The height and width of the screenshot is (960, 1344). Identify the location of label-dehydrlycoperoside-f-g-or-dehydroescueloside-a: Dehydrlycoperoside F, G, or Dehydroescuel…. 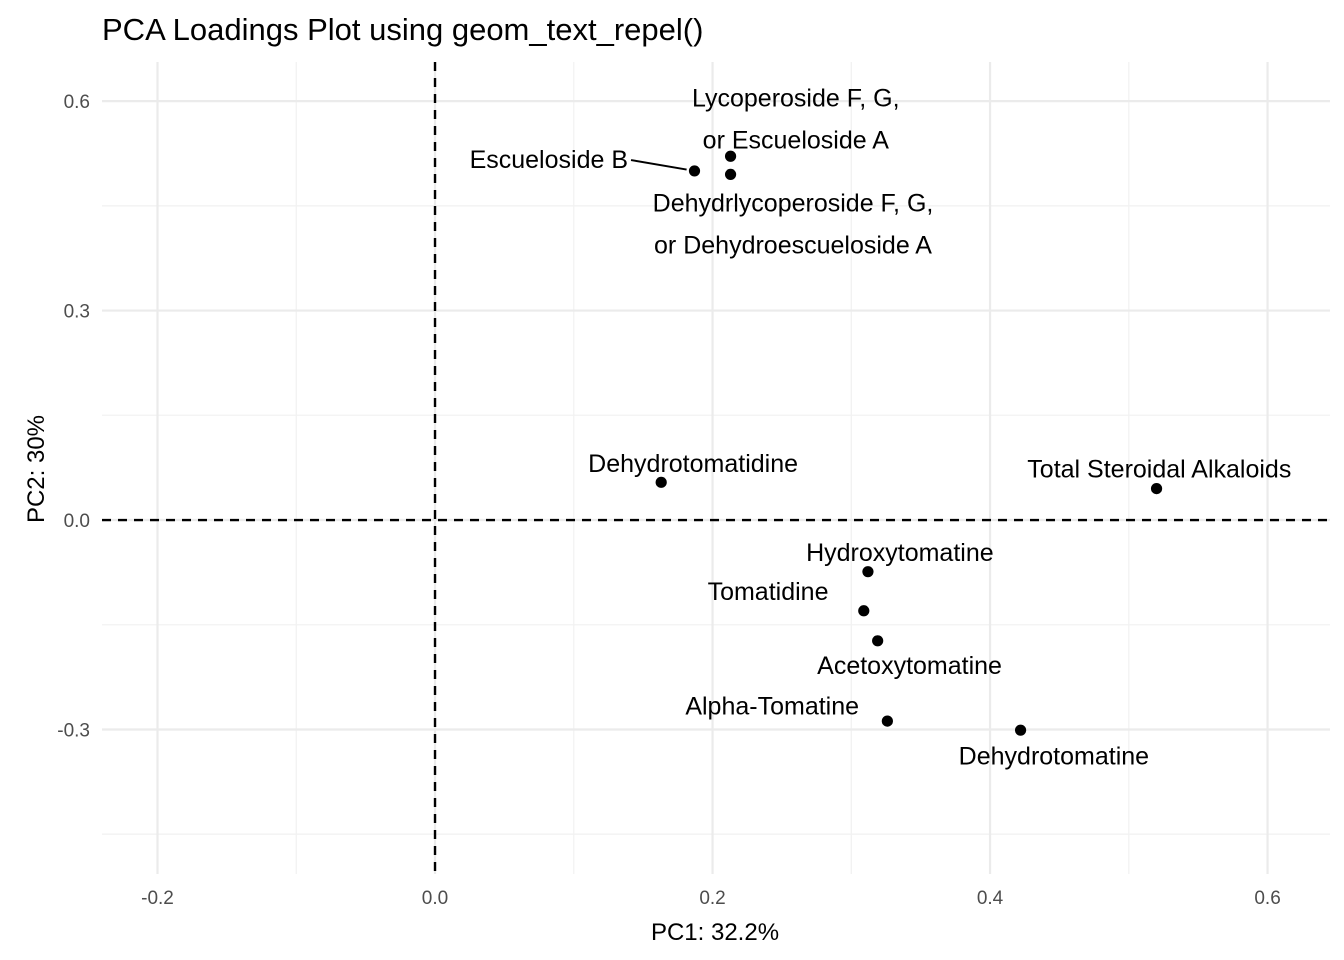
(793, 224).